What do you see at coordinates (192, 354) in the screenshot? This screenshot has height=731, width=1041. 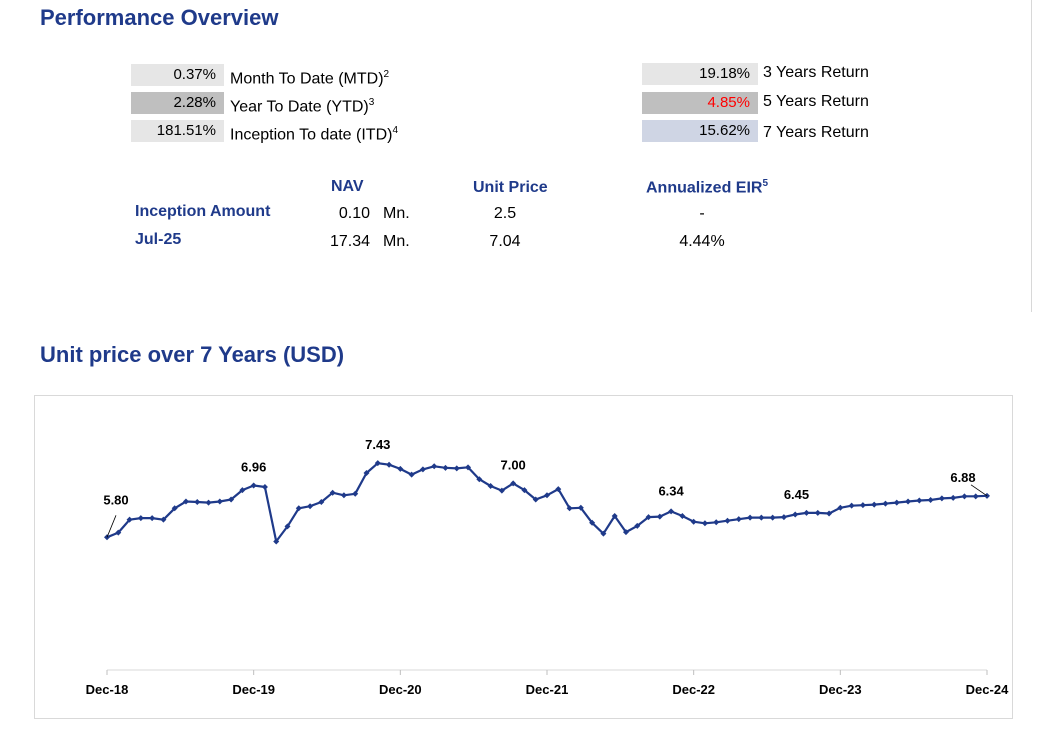 I see `chart-title: Unit price over 7 Years (USD)` at bounding box center [192, 354].